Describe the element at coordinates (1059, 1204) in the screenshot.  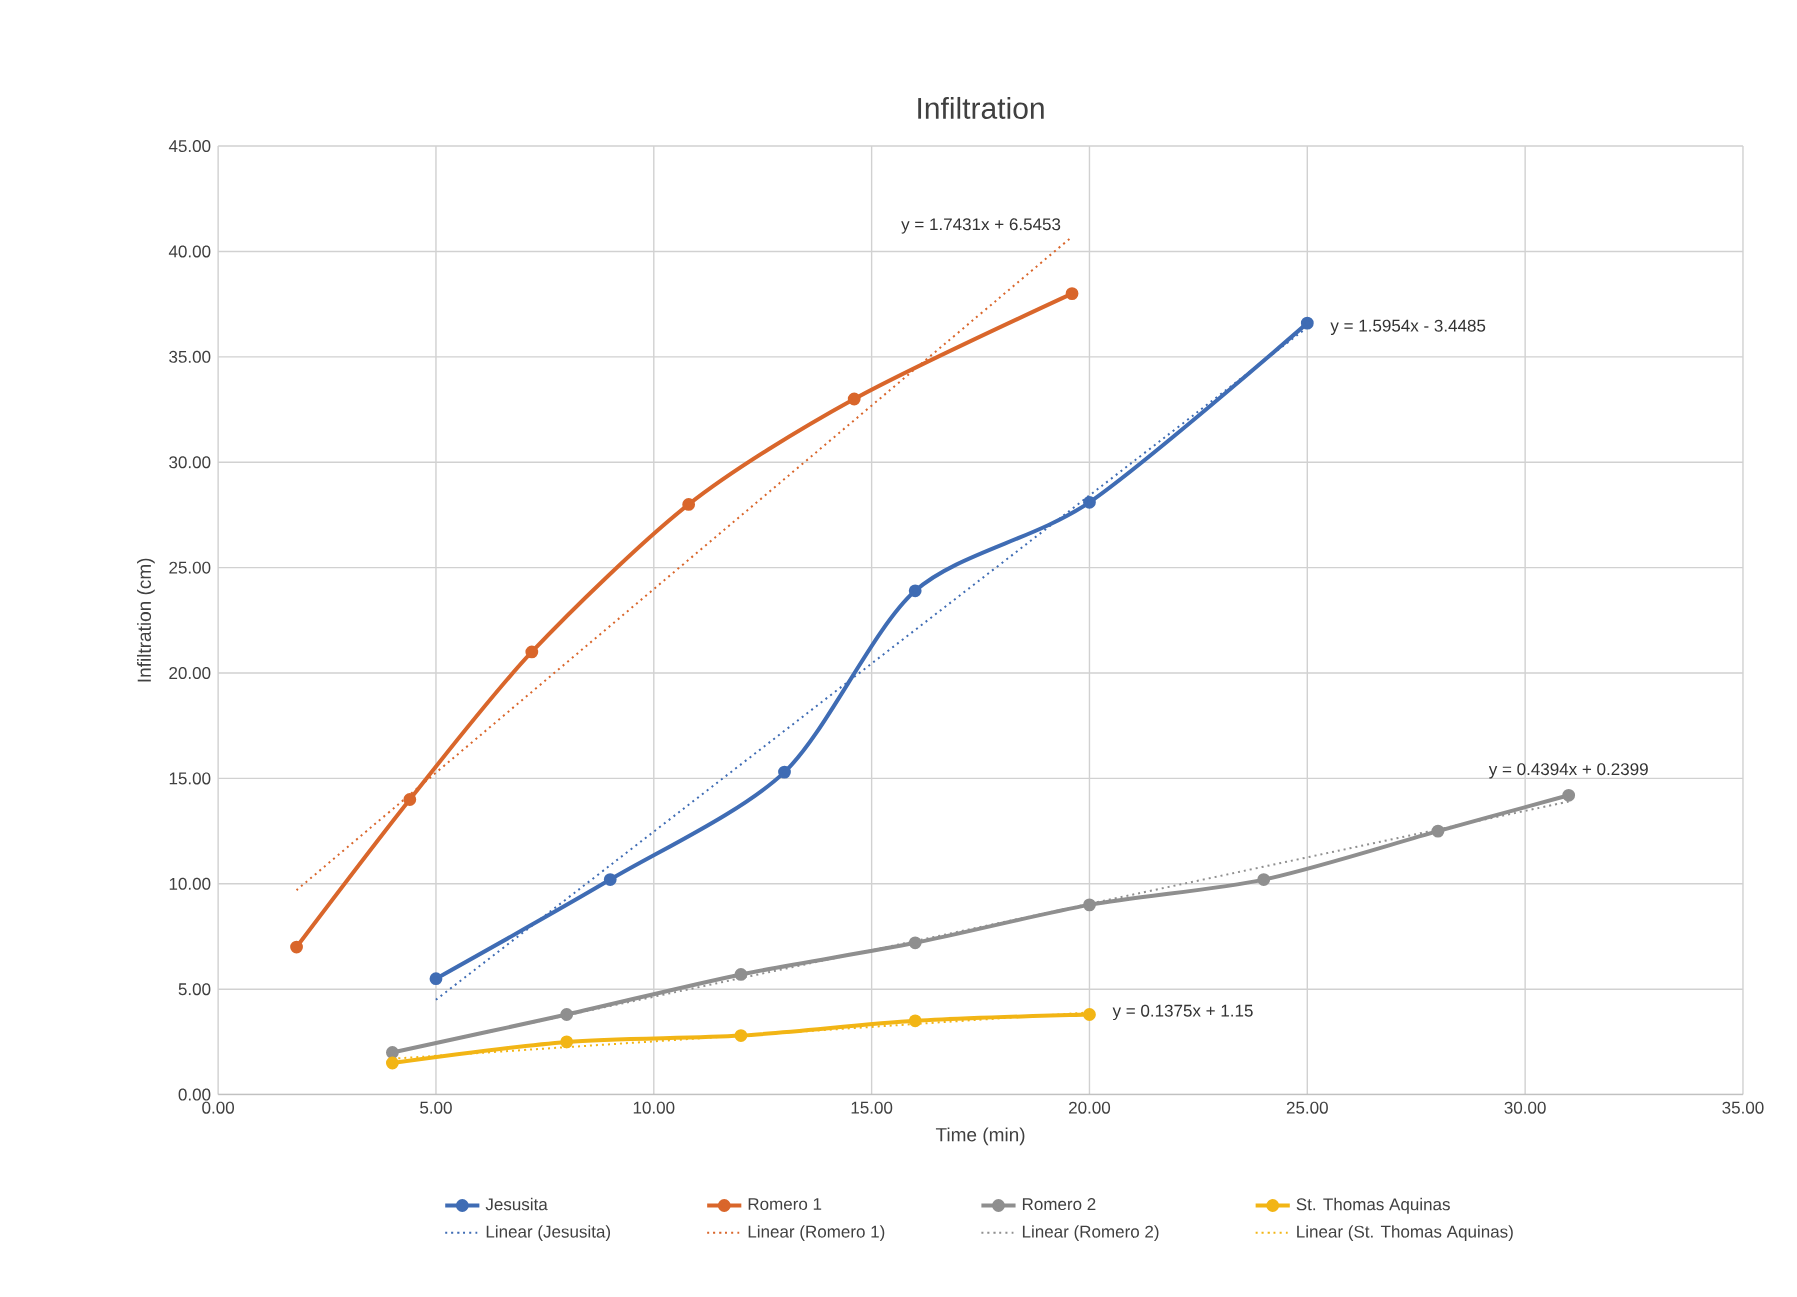
I see `legend-label: Romero 2` at that location.